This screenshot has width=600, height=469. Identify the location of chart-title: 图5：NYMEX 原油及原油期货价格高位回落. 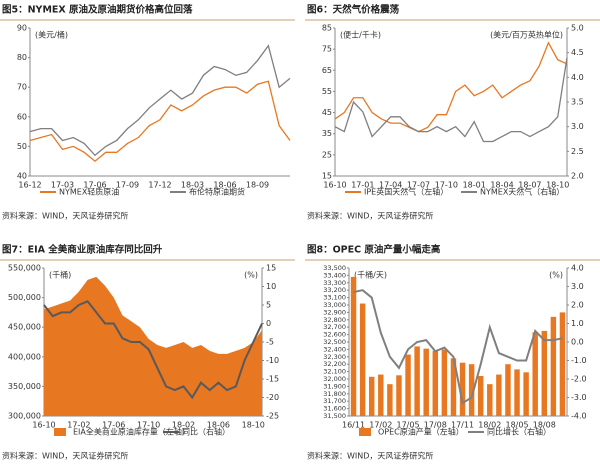
(97, 10).